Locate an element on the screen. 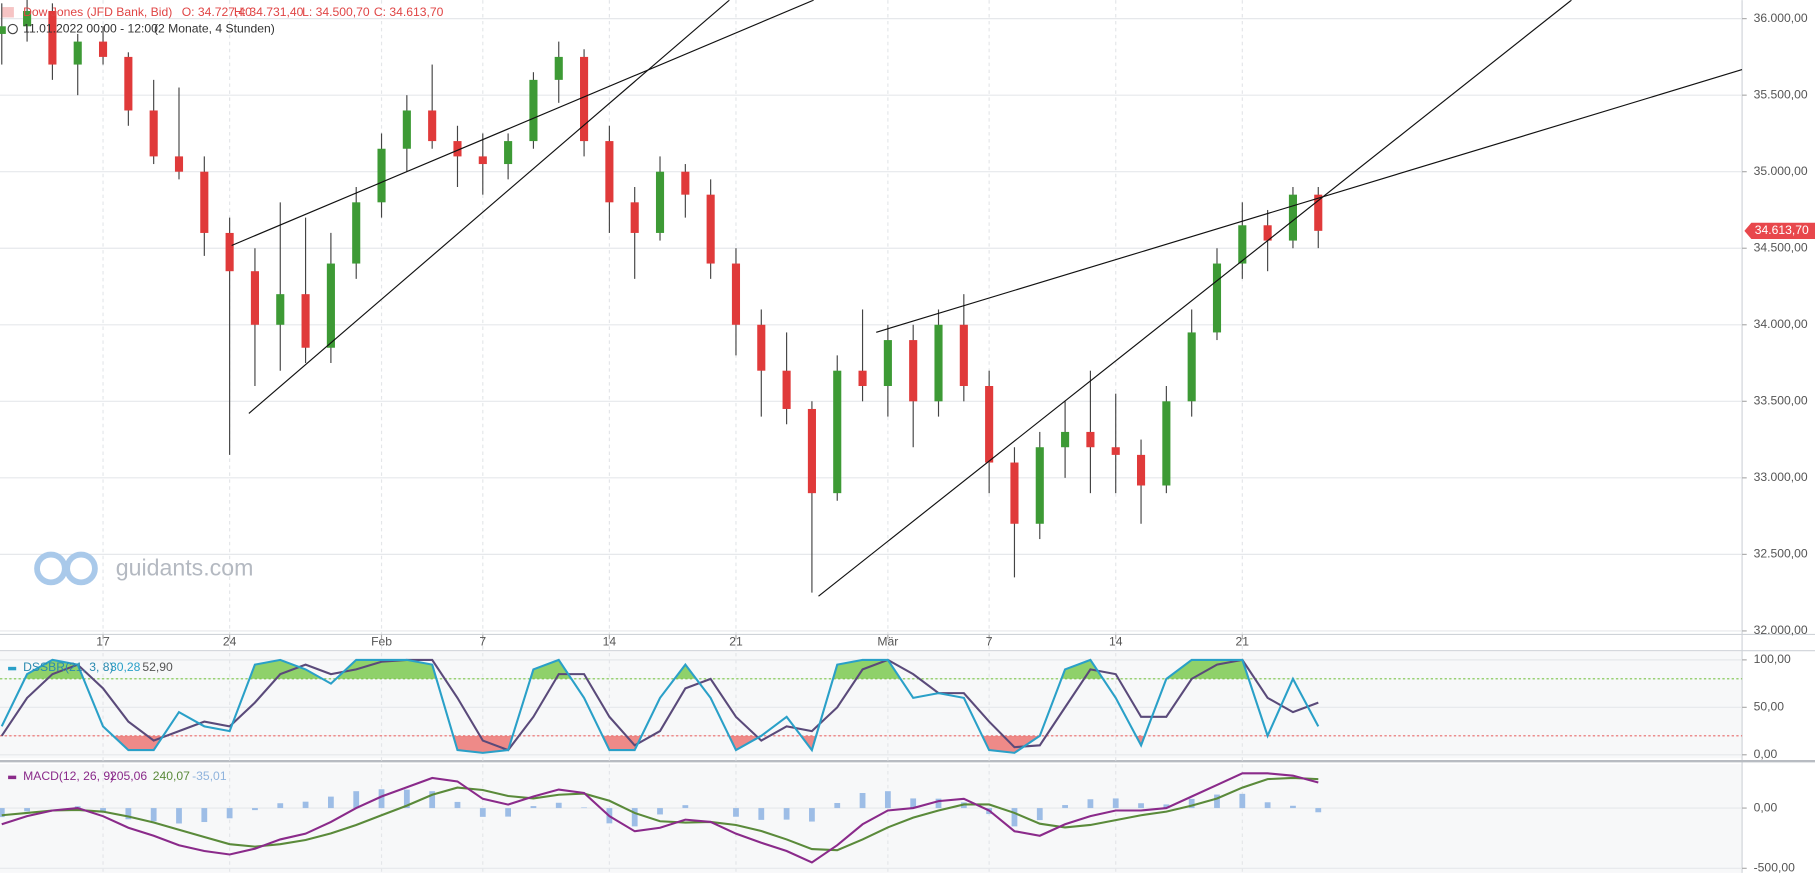 Image resolution: width=1815 pixels, height=873 pixels. subtitle: 11.01.2022 00:00 - 12:00 is located at coordinates (90, 28).